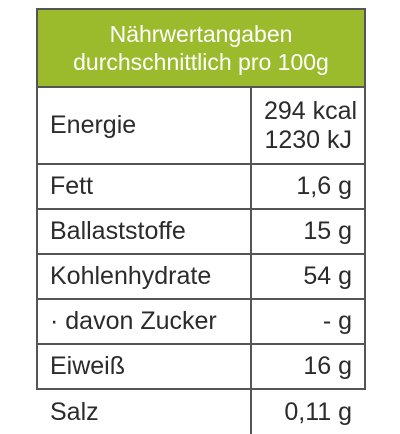 The image size is (400, 434). I want to click on row-label: Salz, so click(145, 411).